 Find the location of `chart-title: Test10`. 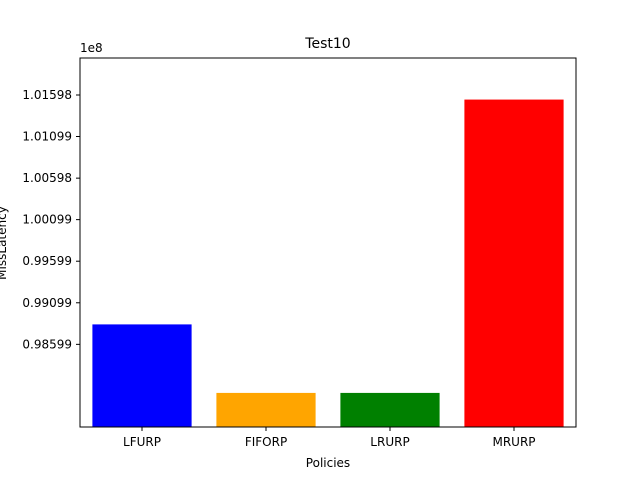

chart-title: Test10 is located at coordinates (327, 44).